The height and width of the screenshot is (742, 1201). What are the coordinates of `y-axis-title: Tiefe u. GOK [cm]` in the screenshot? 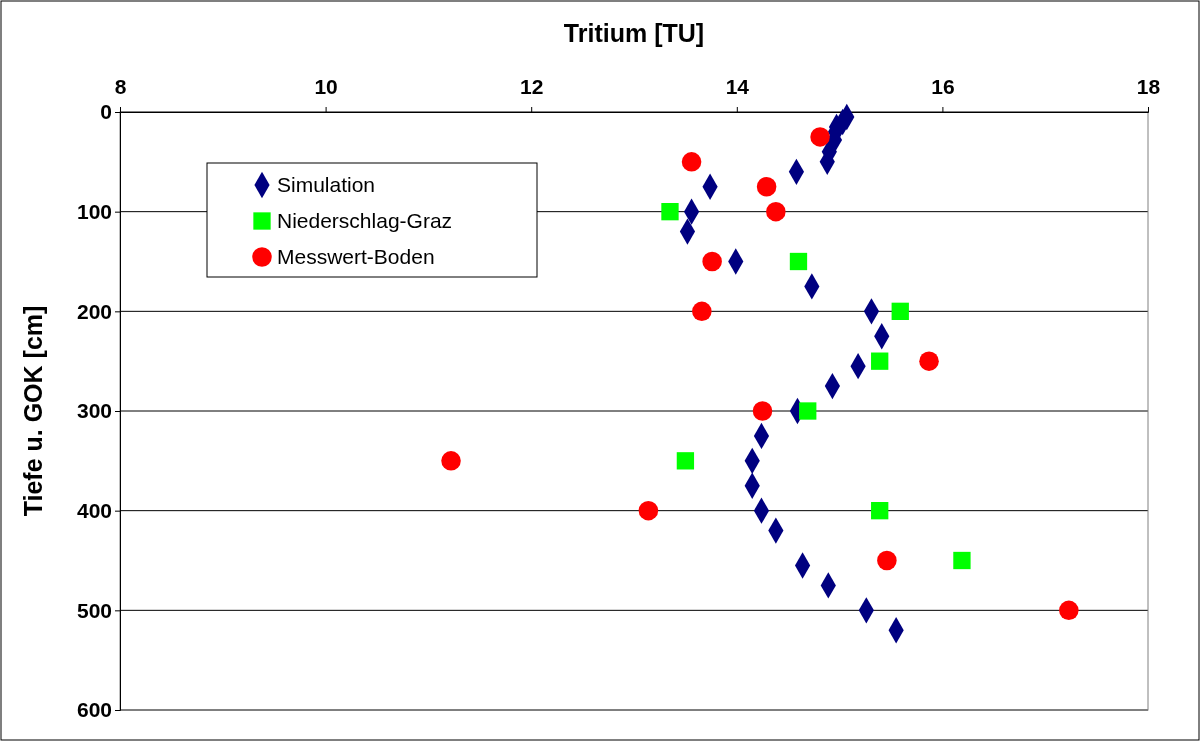 It's located at (33, 411).